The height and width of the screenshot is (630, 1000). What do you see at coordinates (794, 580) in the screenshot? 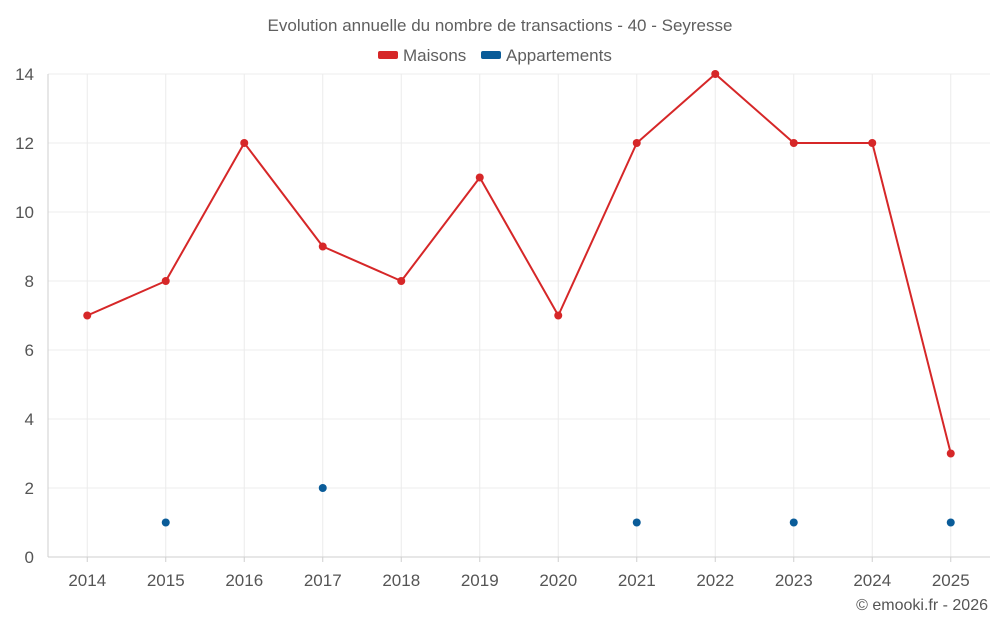
I see `x-tick-label: 2023` at bounding box center [794, 580].